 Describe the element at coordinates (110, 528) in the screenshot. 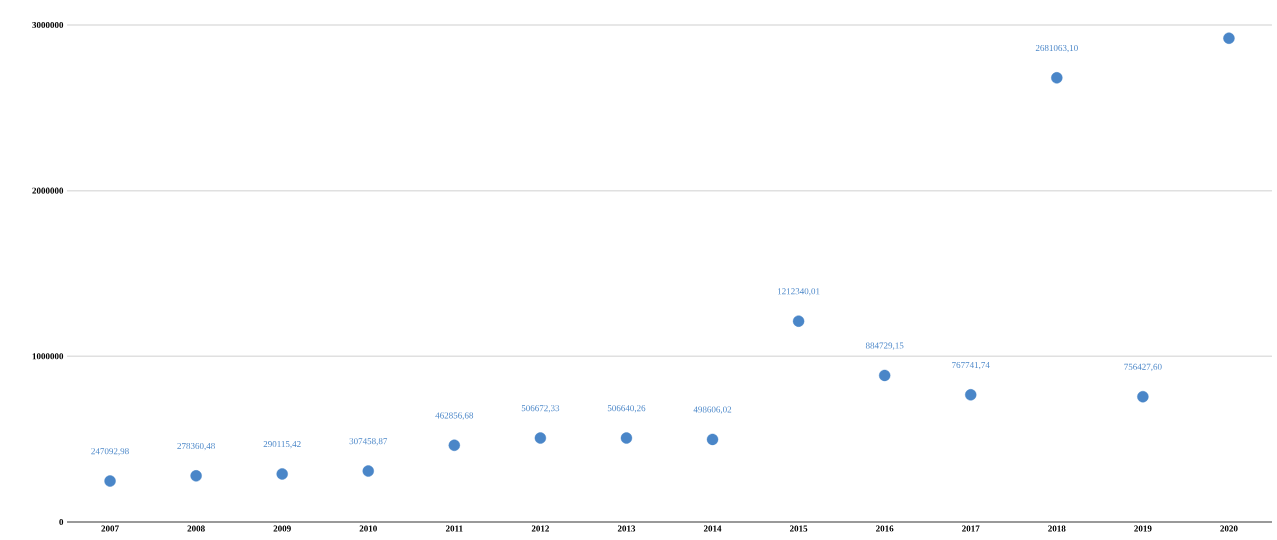

I see `x-tick-label: 2007` at that location.